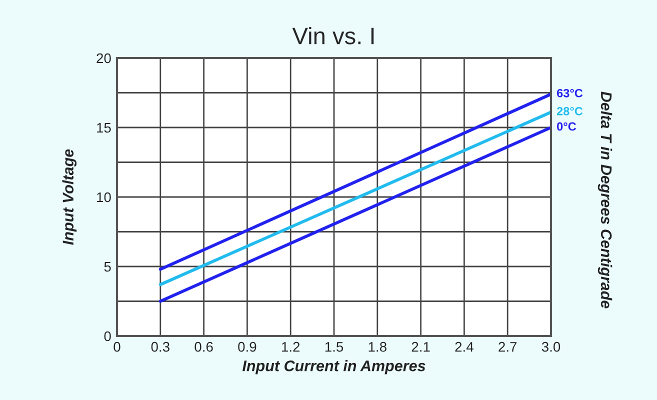 This screenshot has height=400, width=657. Describe the element at coordinates (117, 347) in the screenshot. I see `x-tick-label: 0` at that location.